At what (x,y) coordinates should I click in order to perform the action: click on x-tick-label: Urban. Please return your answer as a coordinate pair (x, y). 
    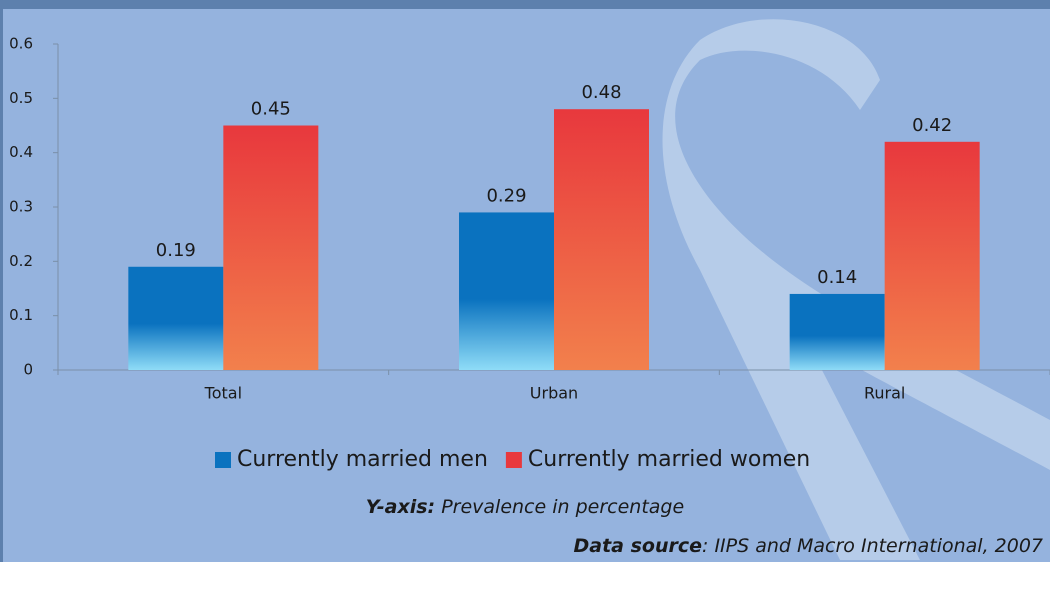
    Looking at the image, I should click on (554, 393).